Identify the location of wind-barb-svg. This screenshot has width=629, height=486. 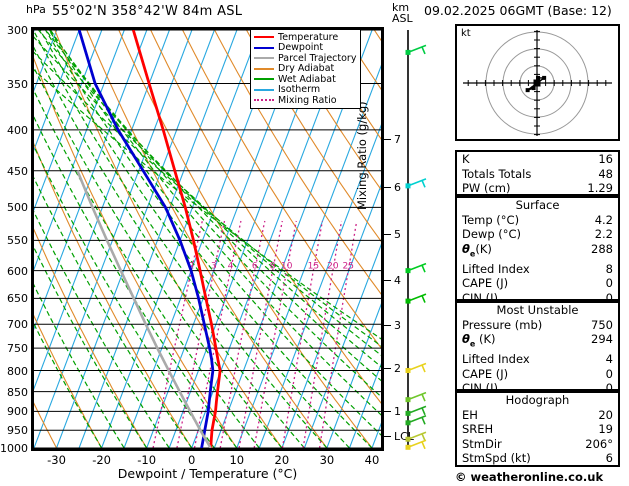
(416, 240).